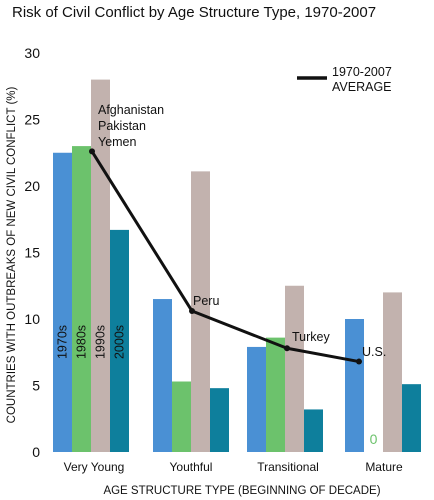 The width and height of the screenshot is (434, 500). What do you see at coordinates (191, 467) in the screenshot?
I see `x-category-label: Youthful` at bounding box center [191, 467].